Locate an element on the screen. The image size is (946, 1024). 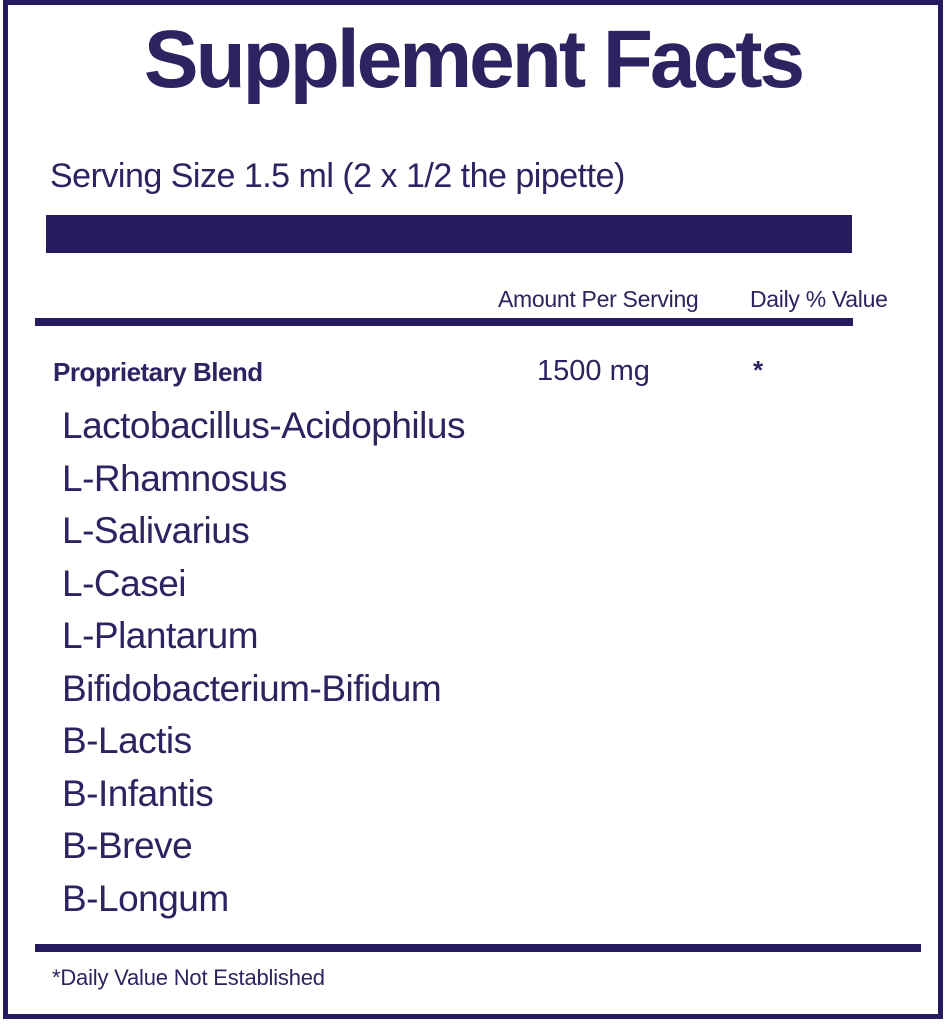
proprietary-blend-daily-value-asterisk: * is located at coordinates (758, 370).